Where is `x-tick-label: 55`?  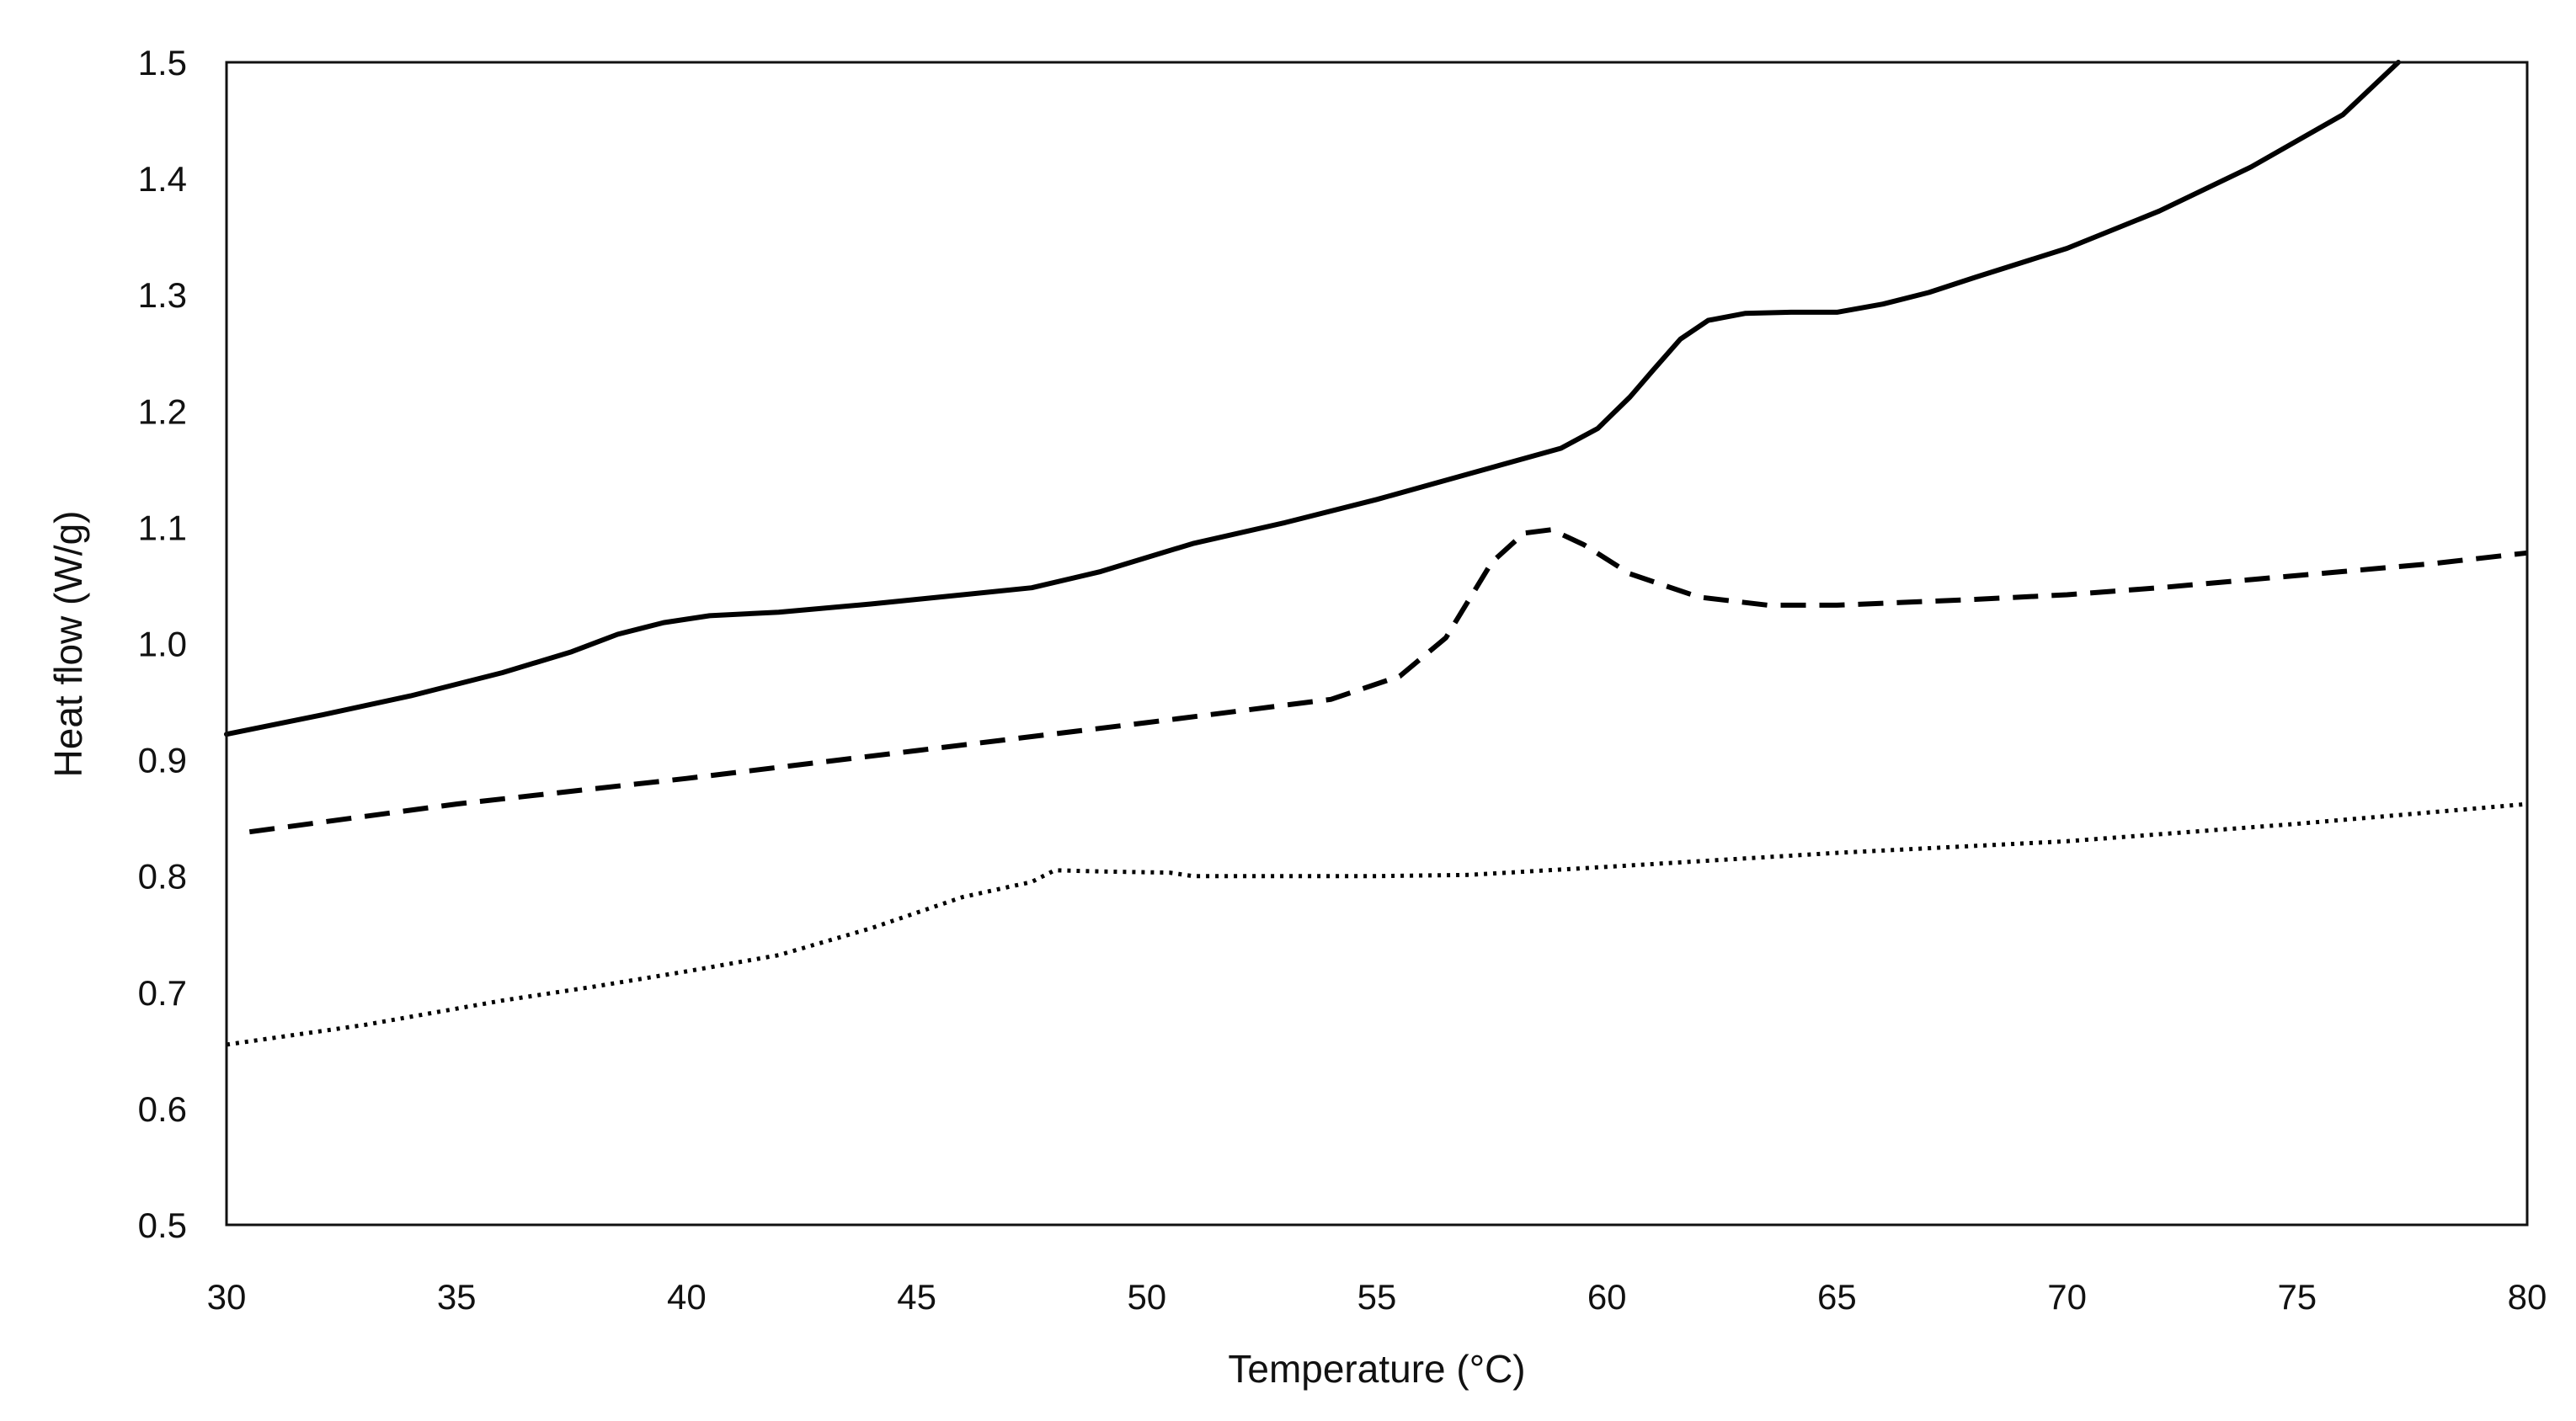 x-tick-label: 55 is located at coordinates (1377, 1297).